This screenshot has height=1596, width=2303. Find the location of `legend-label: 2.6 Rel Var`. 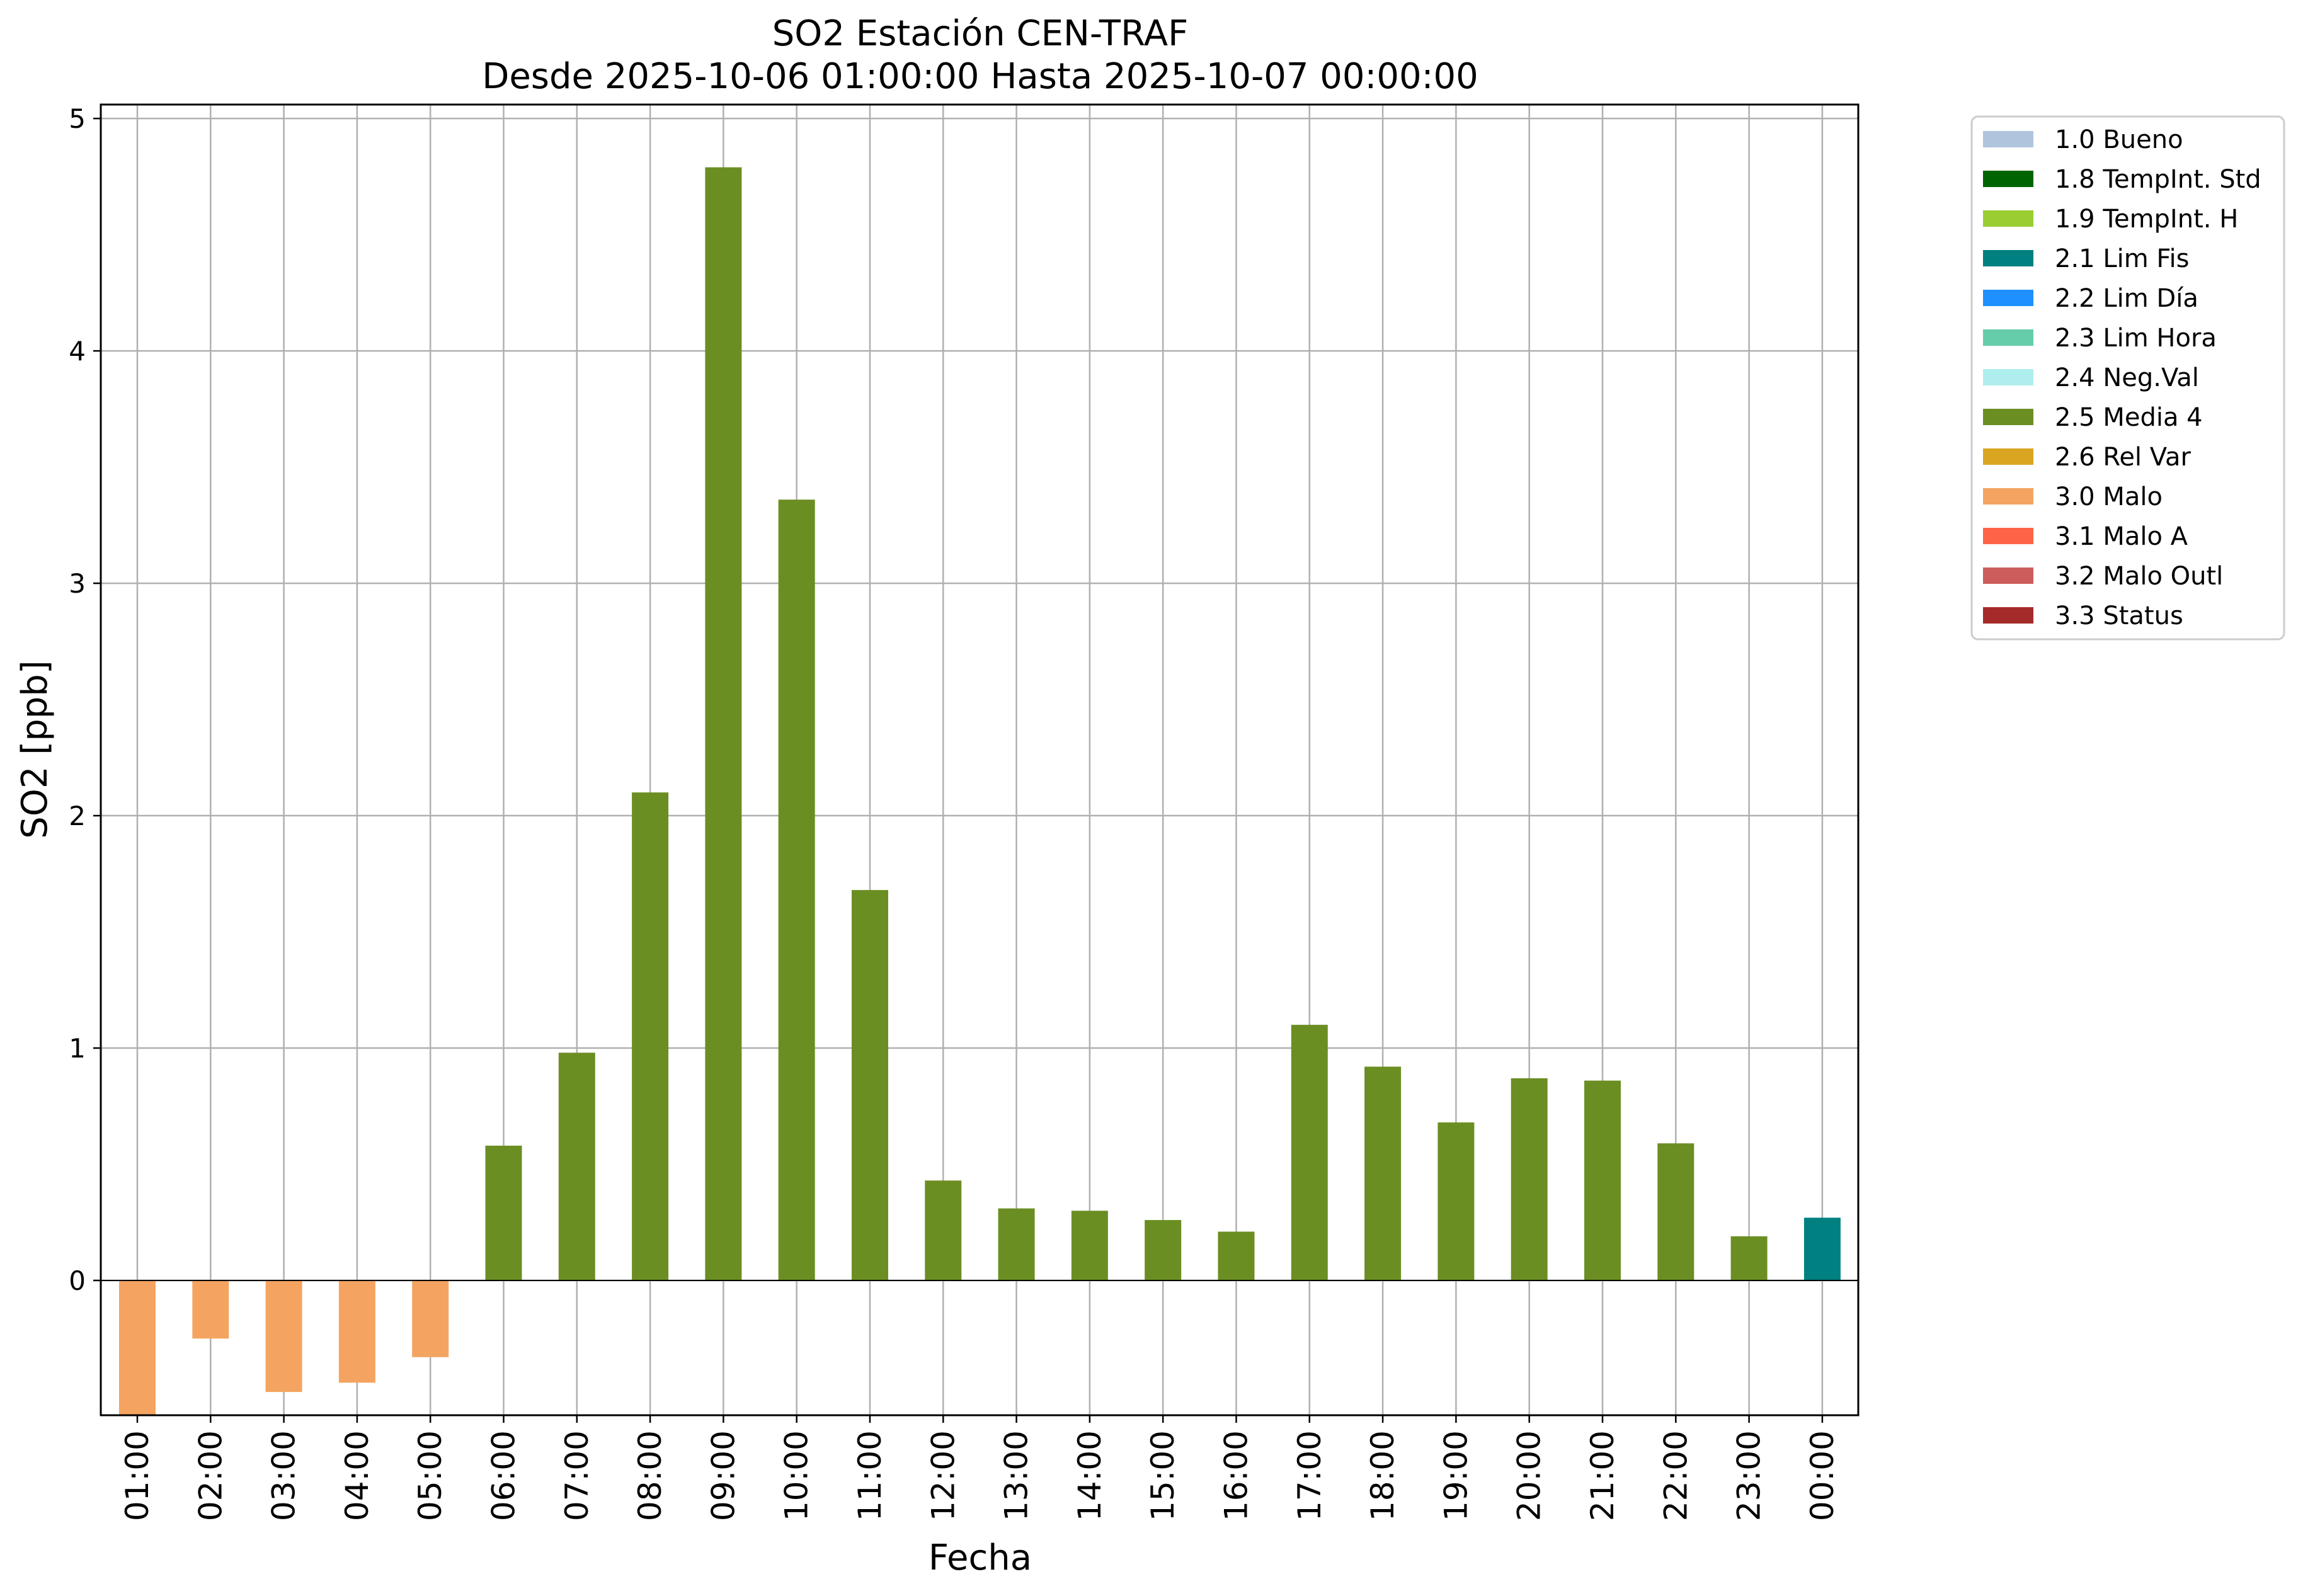

legend-label: 2.6 Rel Var is located at coordinates (2123, 457).